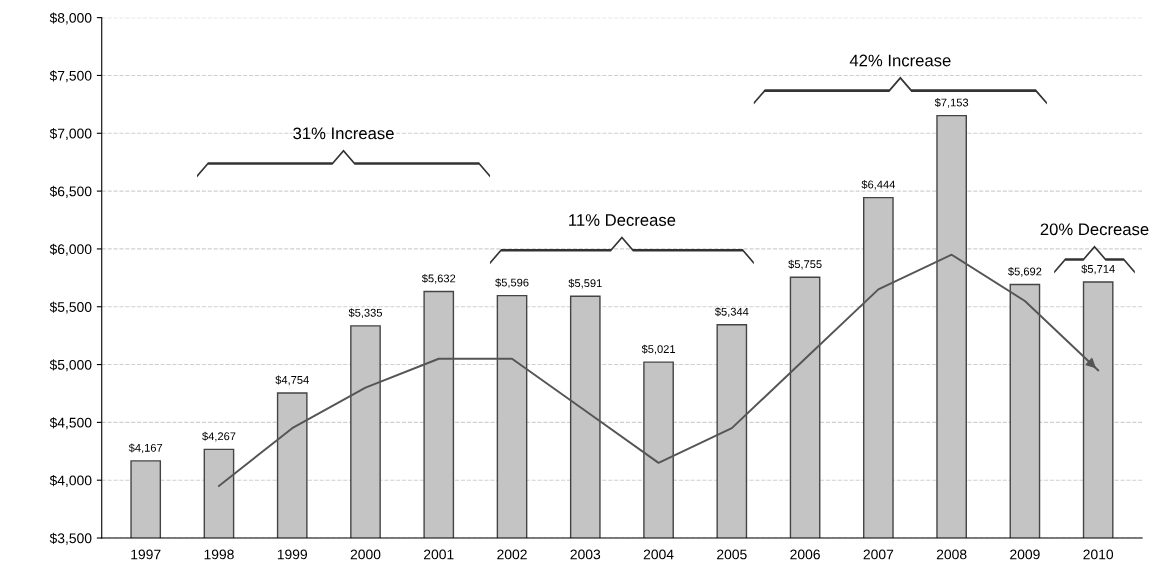 Image resolution: width=1156 pixels, height=588 pixels. I want to click on data-label: $5,344, so click(731, 312).